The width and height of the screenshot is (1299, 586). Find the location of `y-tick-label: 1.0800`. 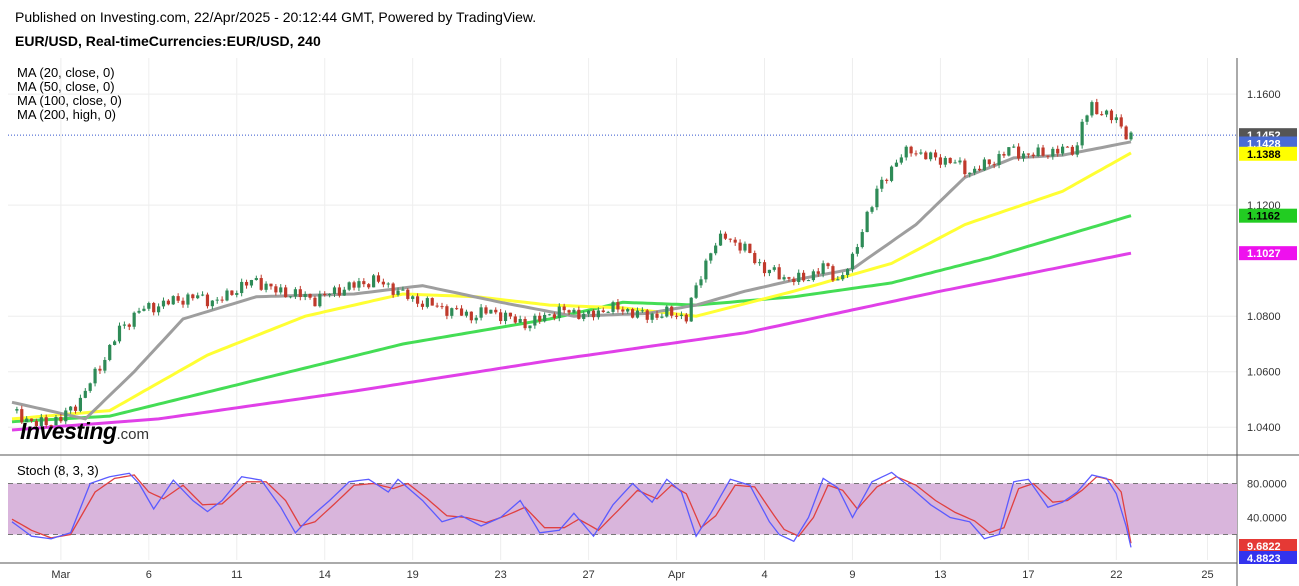

y-tick-label: 1.0800 is located at coordinates (1264, 317).